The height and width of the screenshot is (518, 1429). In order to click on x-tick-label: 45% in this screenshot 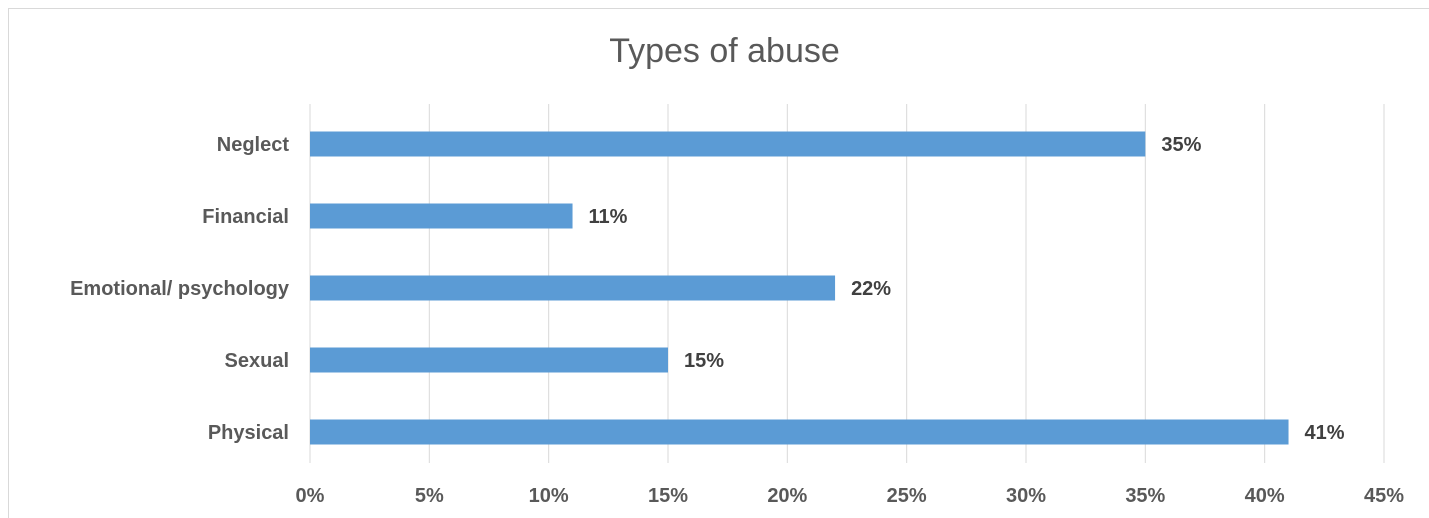, I will do `click(1384, 496)`.